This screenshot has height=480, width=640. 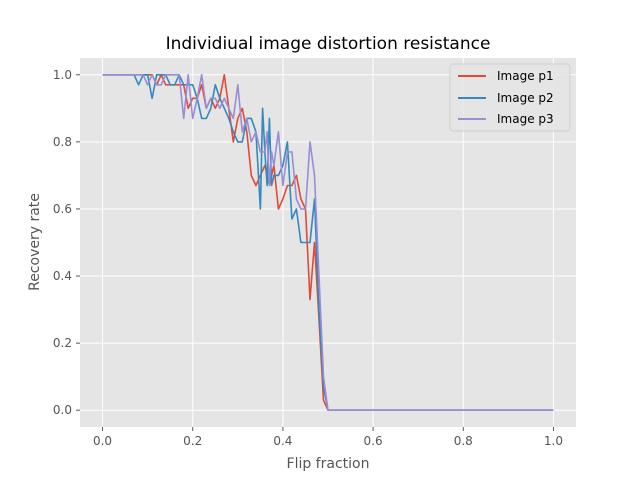 I want to click on legend-label-p2: Image p2, so click(x=525, y=98).